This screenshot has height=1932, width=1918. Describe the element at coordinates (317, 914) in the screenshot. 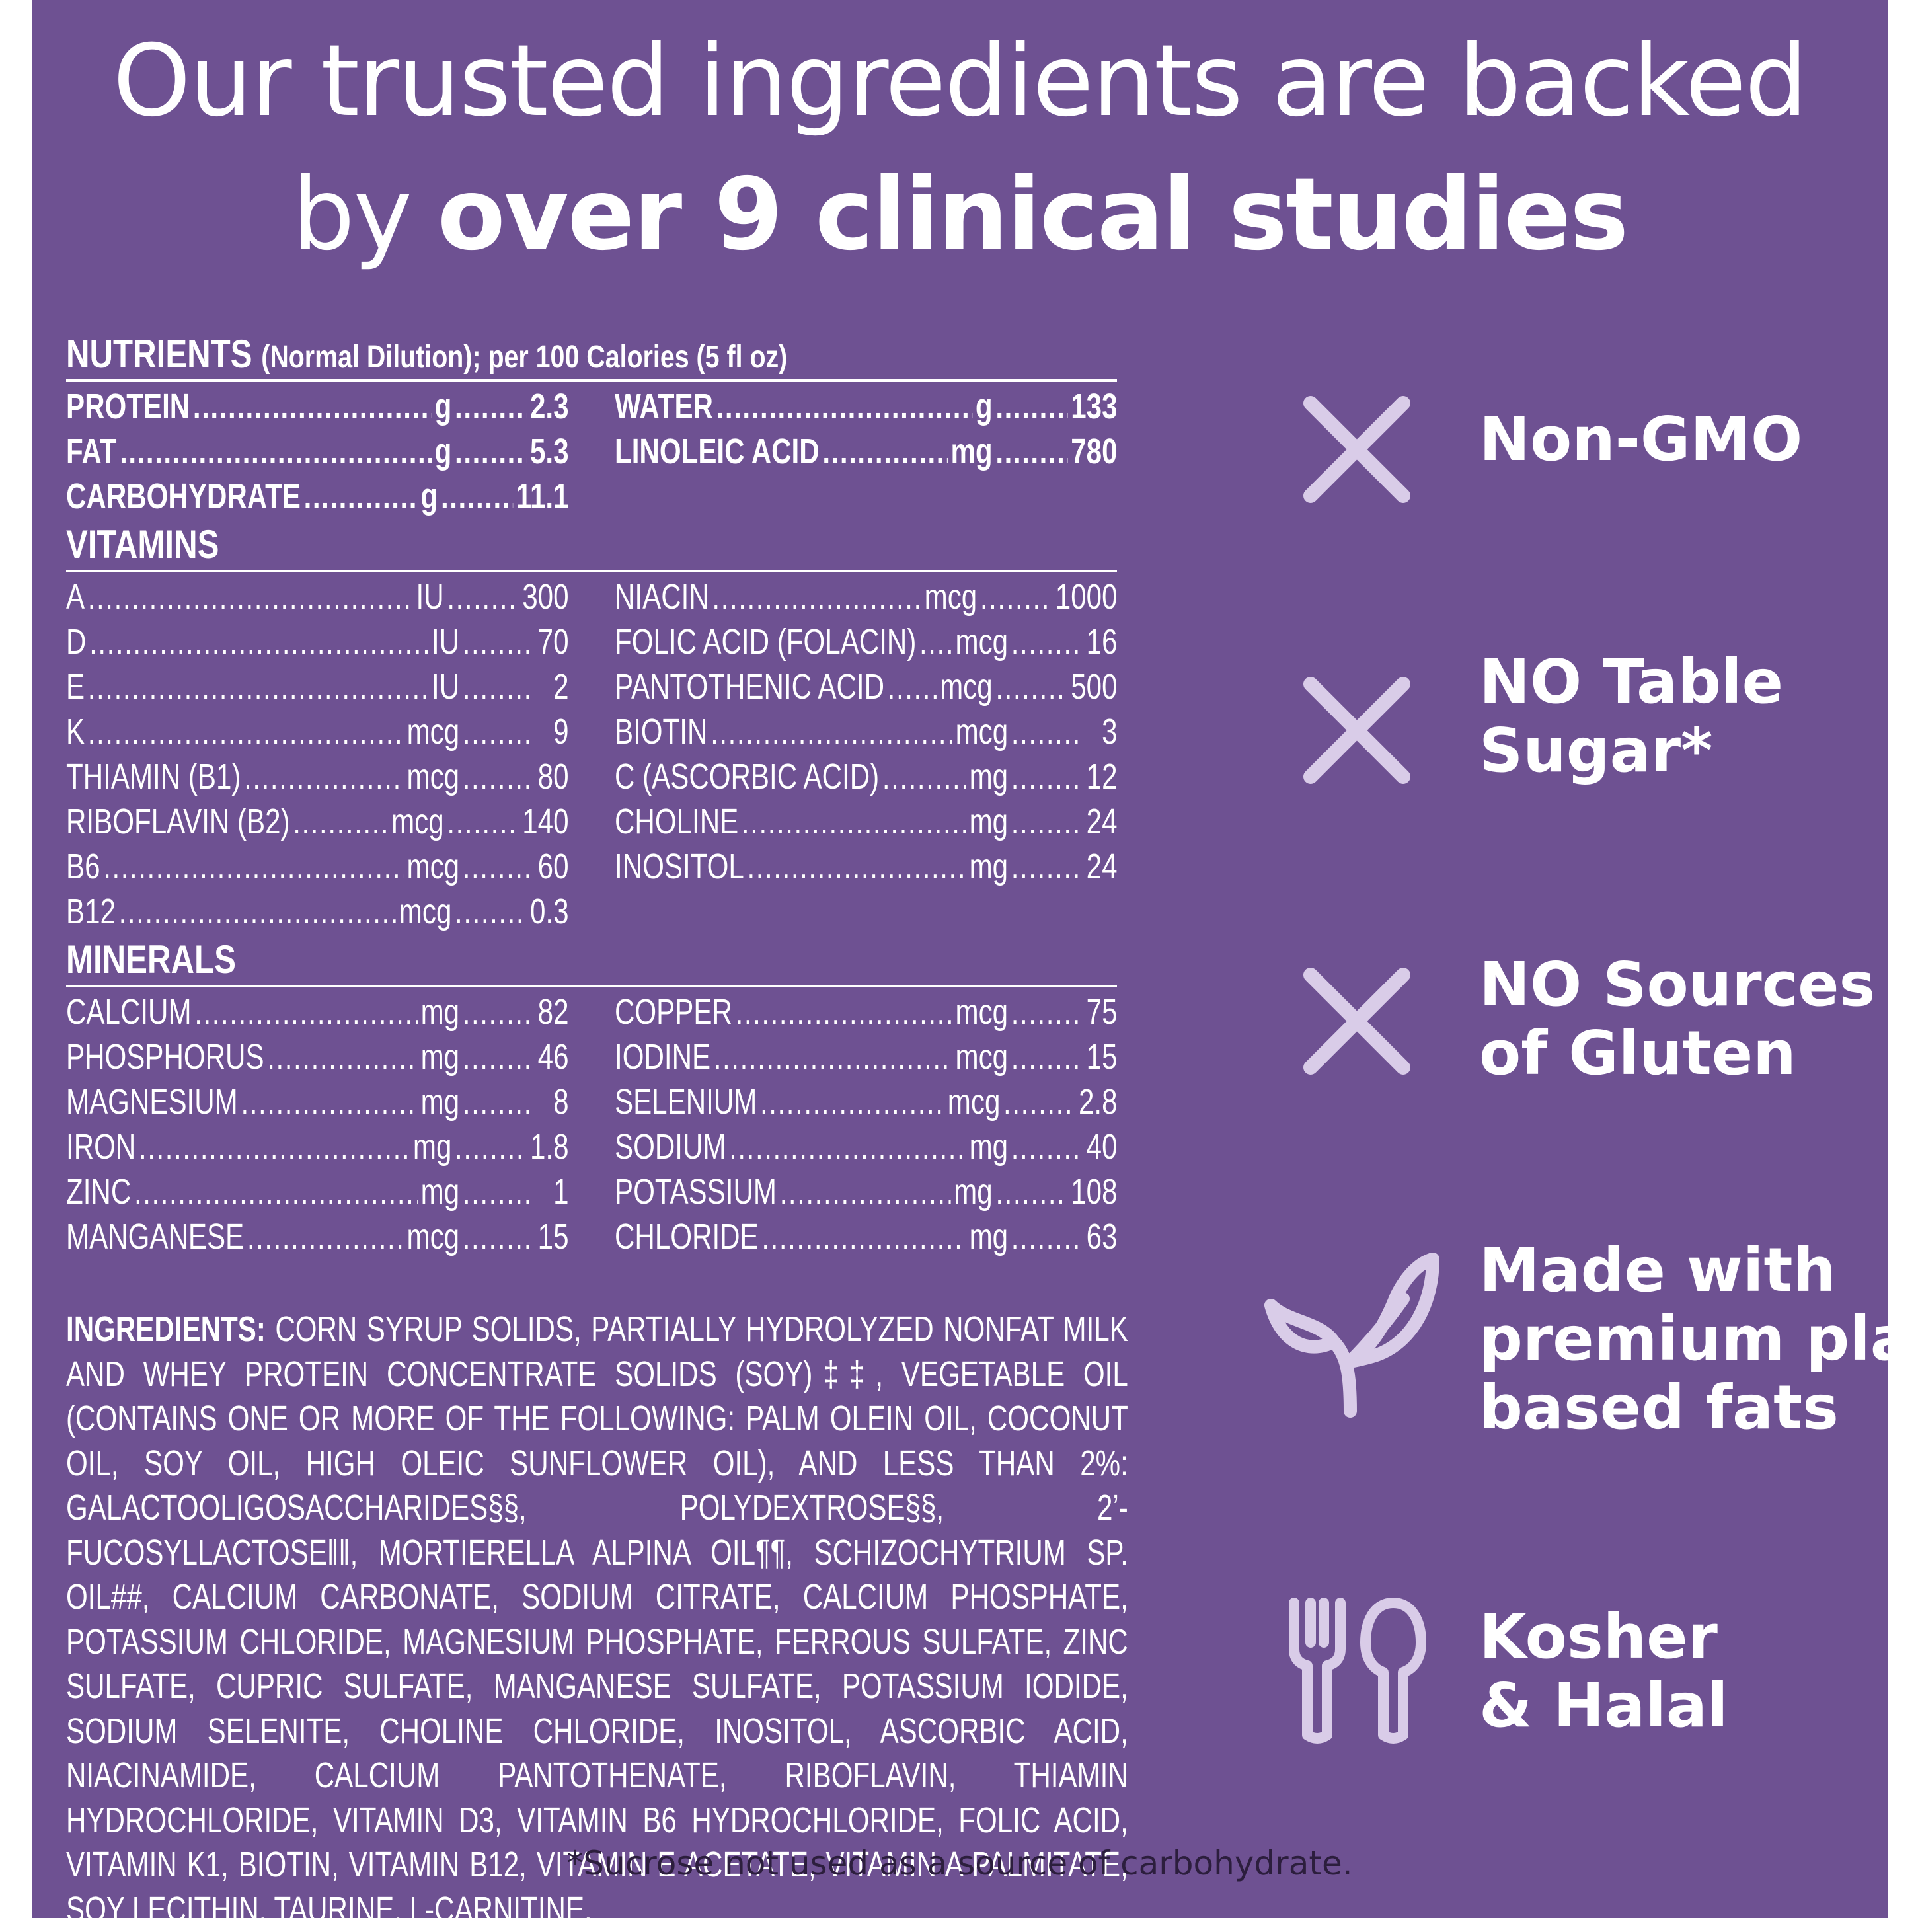

I see `nutrient-row: B12 mcg 0.3` at that location.